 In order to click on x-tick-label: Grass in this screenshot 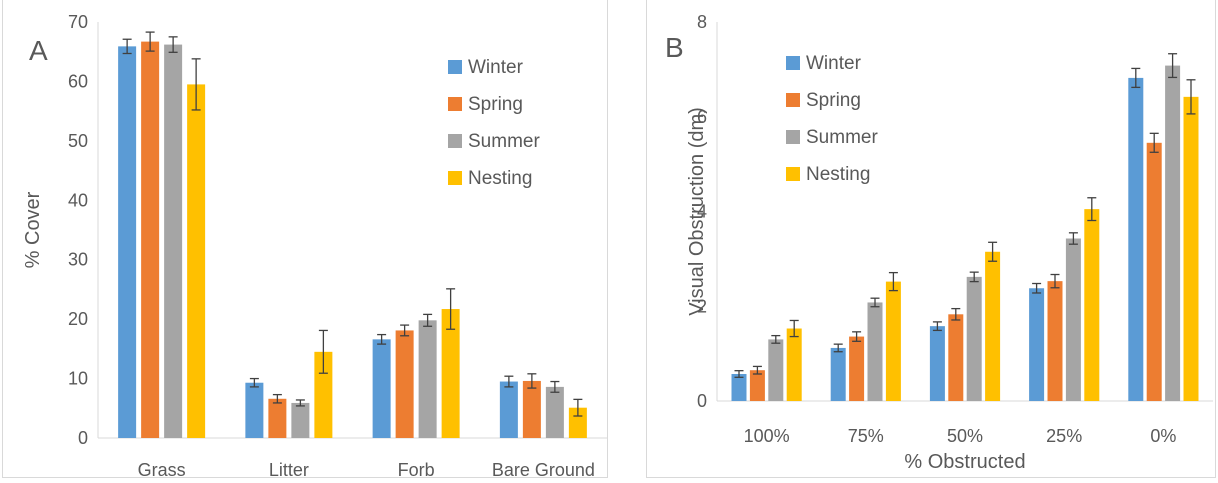, I will do `click(162, 469)`.